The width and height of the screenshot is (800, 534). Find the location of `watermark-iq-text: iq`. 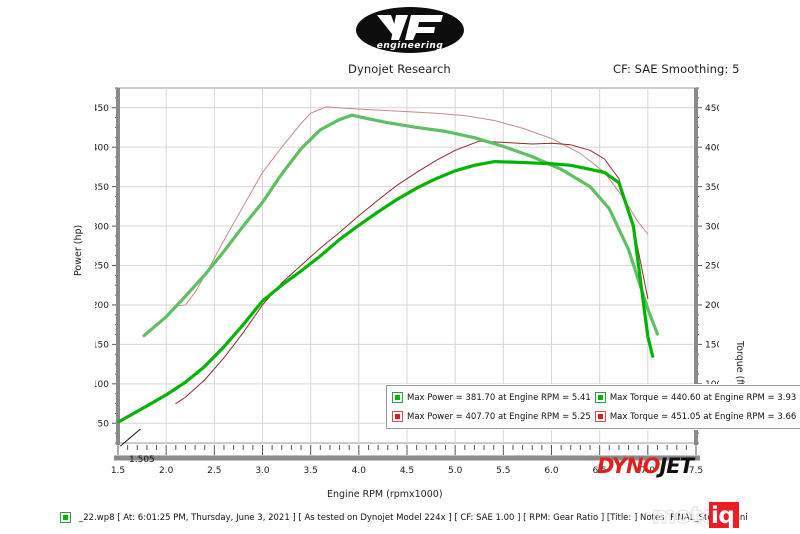

watermark-iq-text: iq is located at coordinates (722, 516).